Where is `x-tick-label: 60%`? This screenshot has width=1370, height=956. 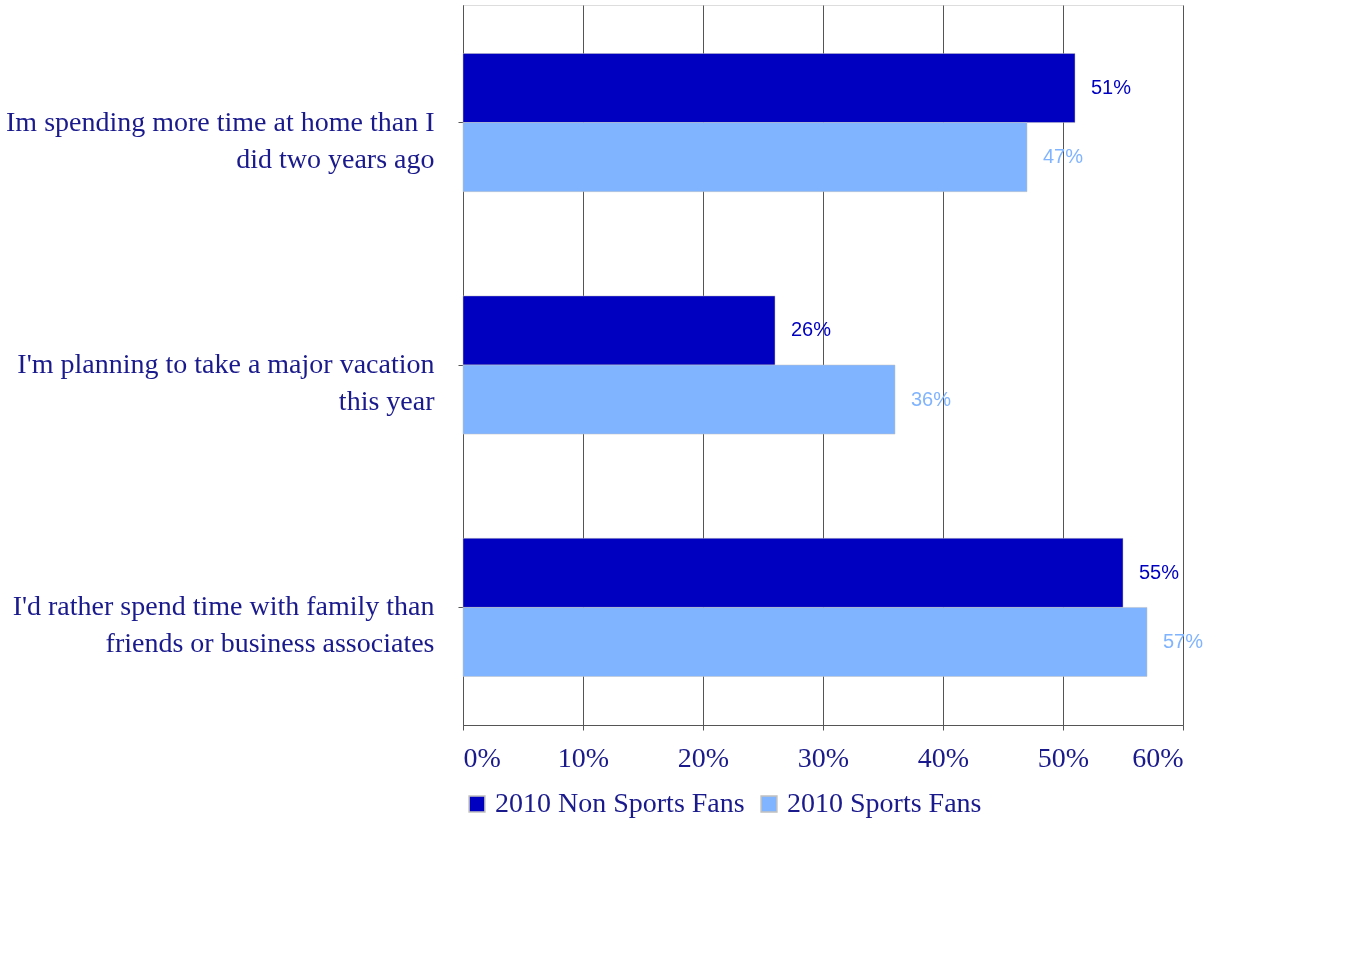 x-tick-label: 60% is located at coordinates (1158, 757).